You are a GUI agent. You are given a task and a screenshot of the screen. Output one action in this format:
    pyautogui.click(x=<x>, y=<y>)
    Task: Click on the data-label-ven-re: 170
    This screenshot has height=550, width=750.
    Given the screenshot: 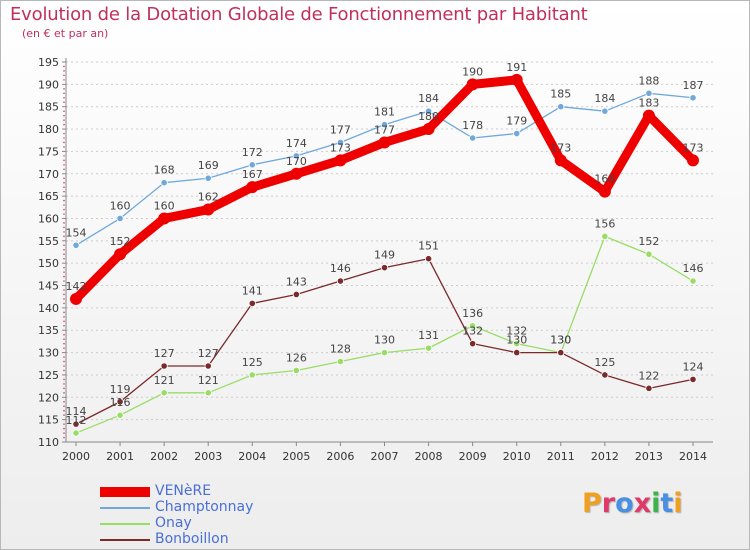 What is the action you would take?
    pyautogui.click(x=296, y=161)
    